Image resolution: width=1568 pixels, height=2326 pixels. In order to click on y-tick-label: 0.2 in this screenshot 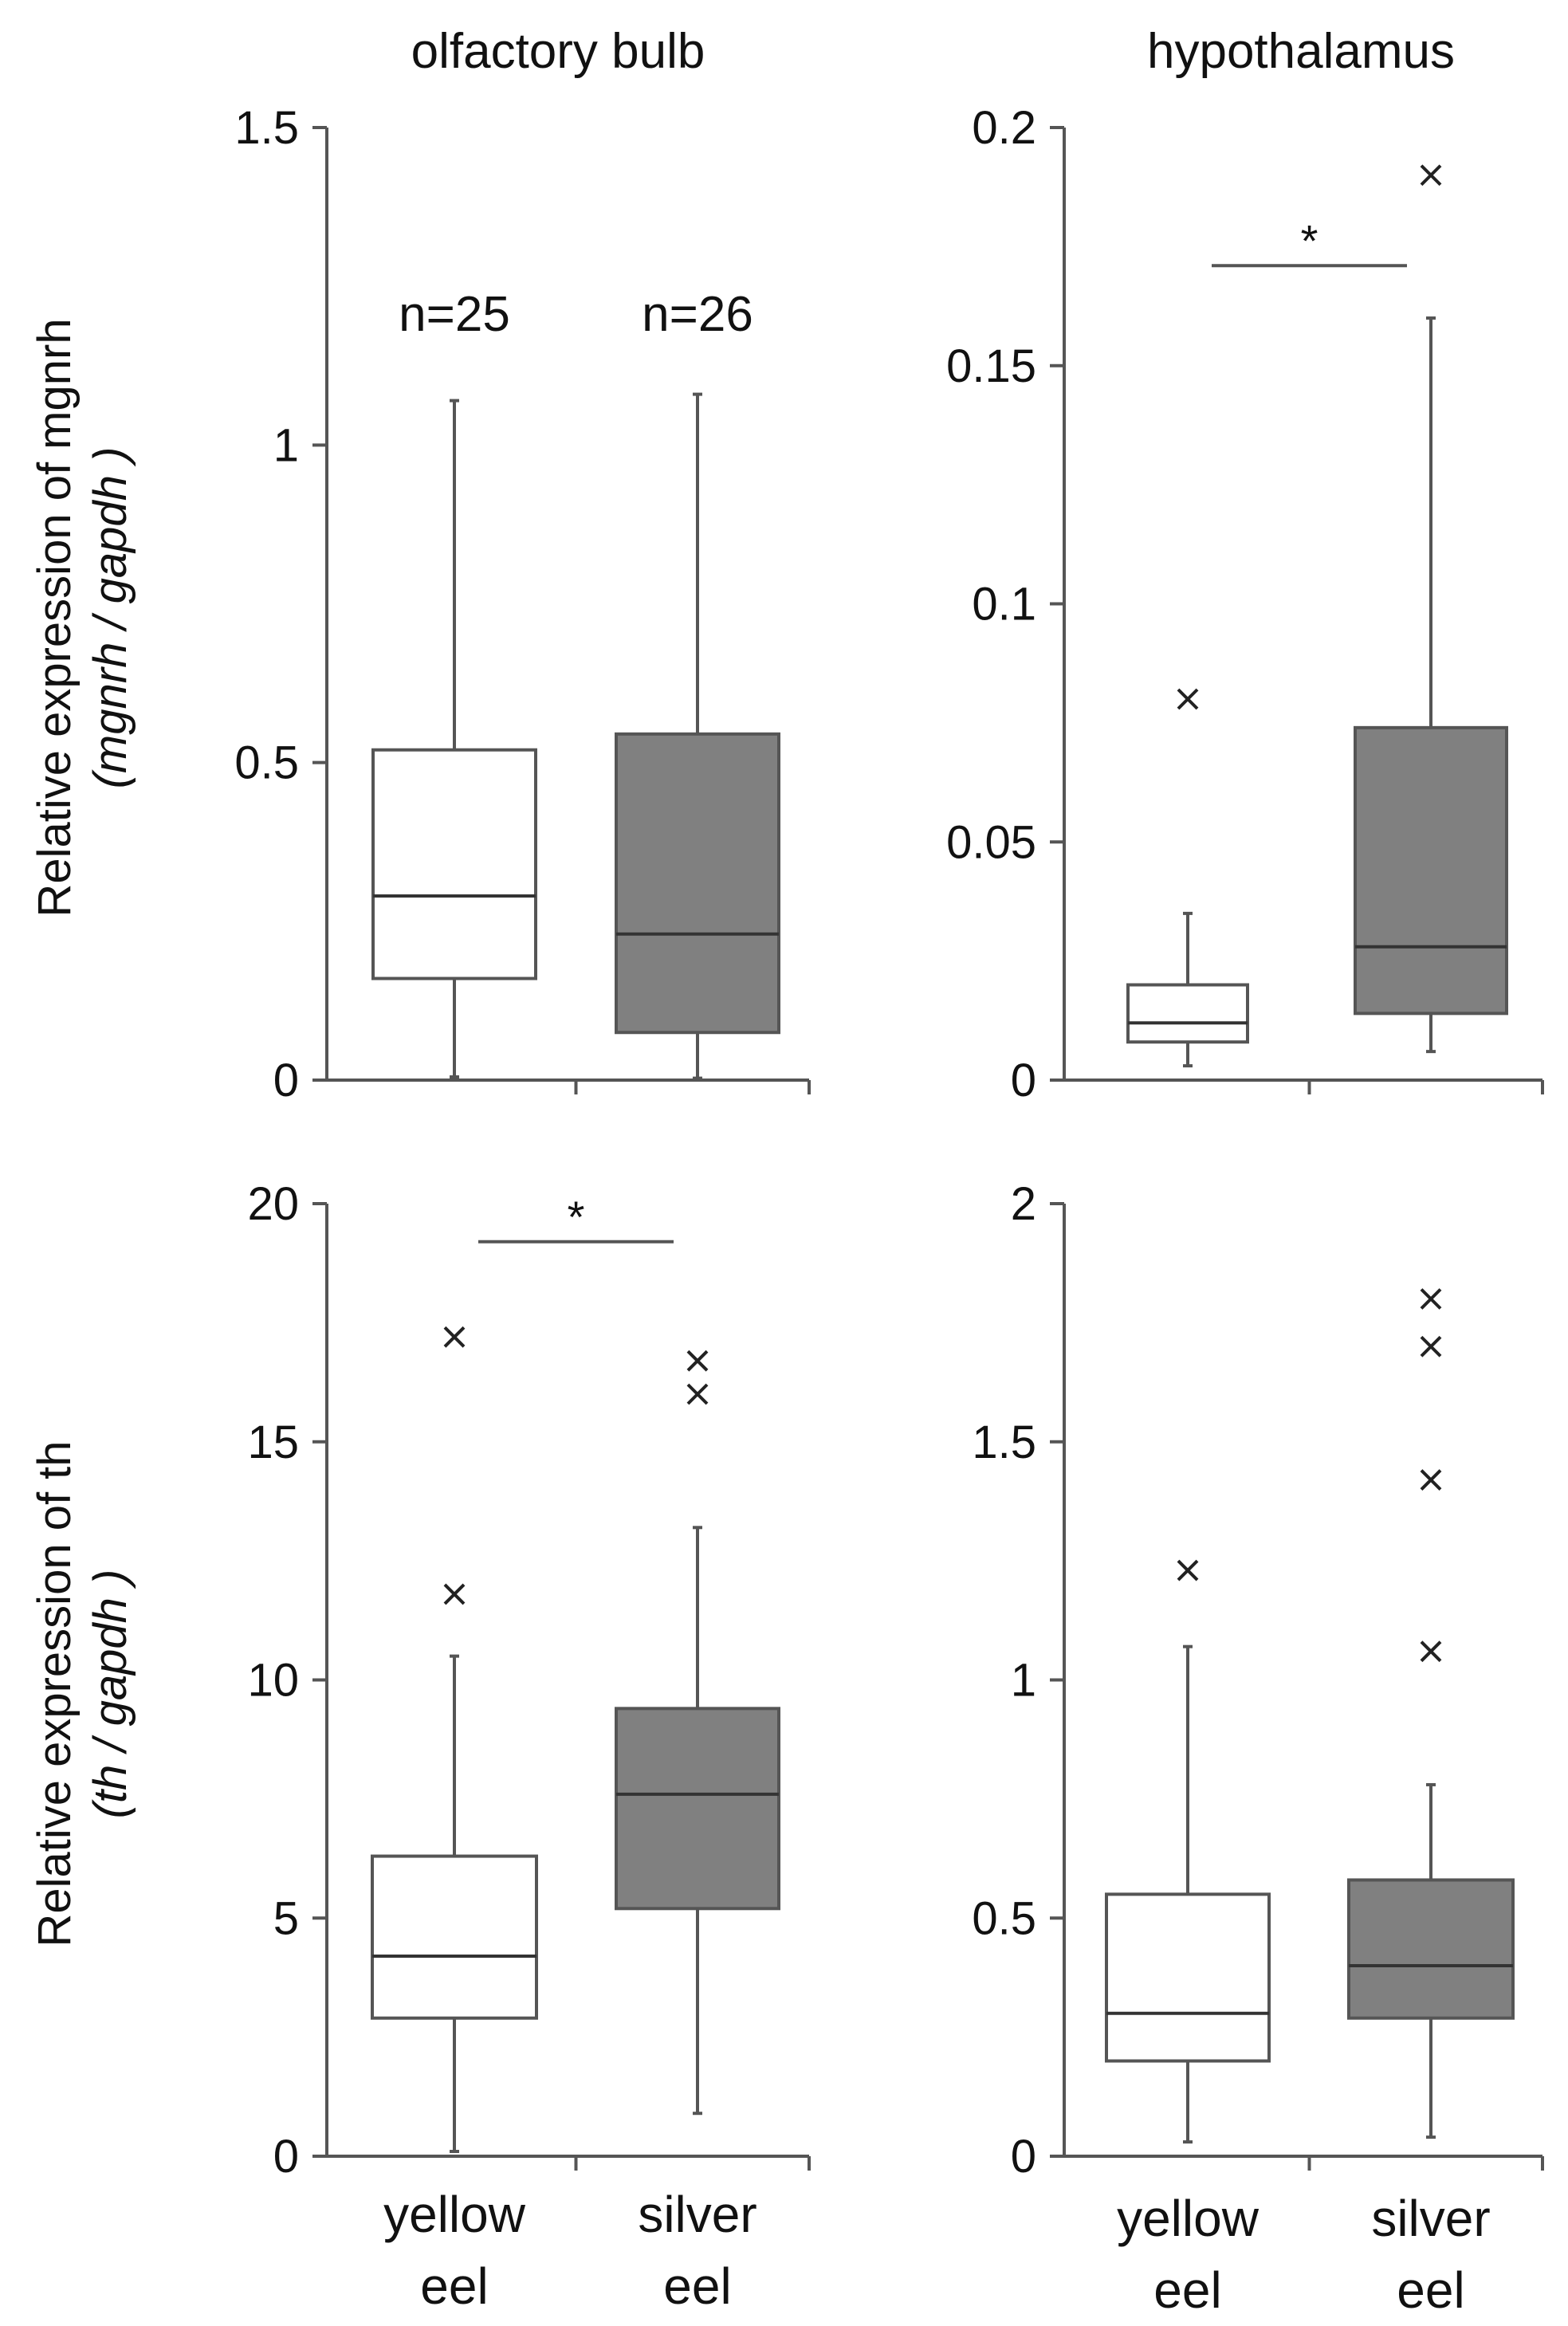, I will do `click(1004, 128)`.